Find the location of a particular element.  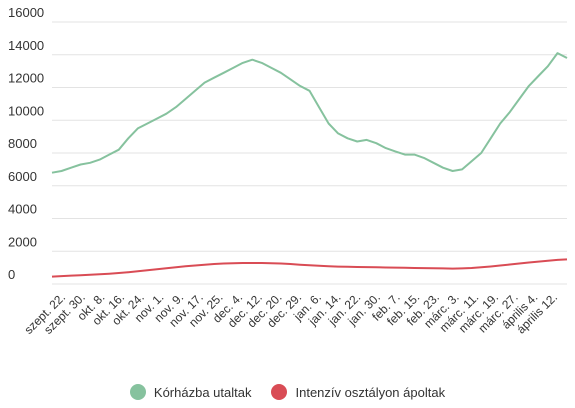

y-tick-label: 2000 is located at coordinates (22, 241).